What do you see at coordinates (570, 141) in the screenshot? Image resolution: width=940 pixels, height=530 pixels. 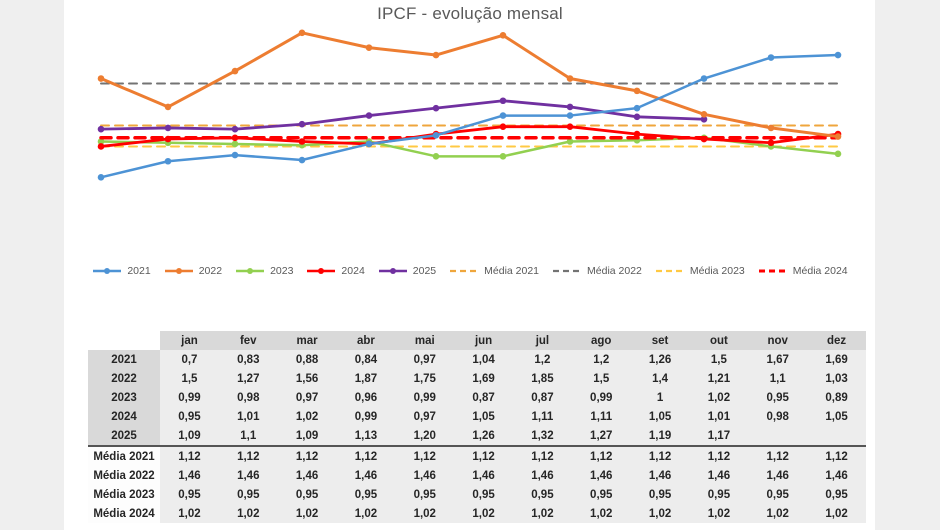 I see `data-point-2023-ago` at bounding box center [570, 141].